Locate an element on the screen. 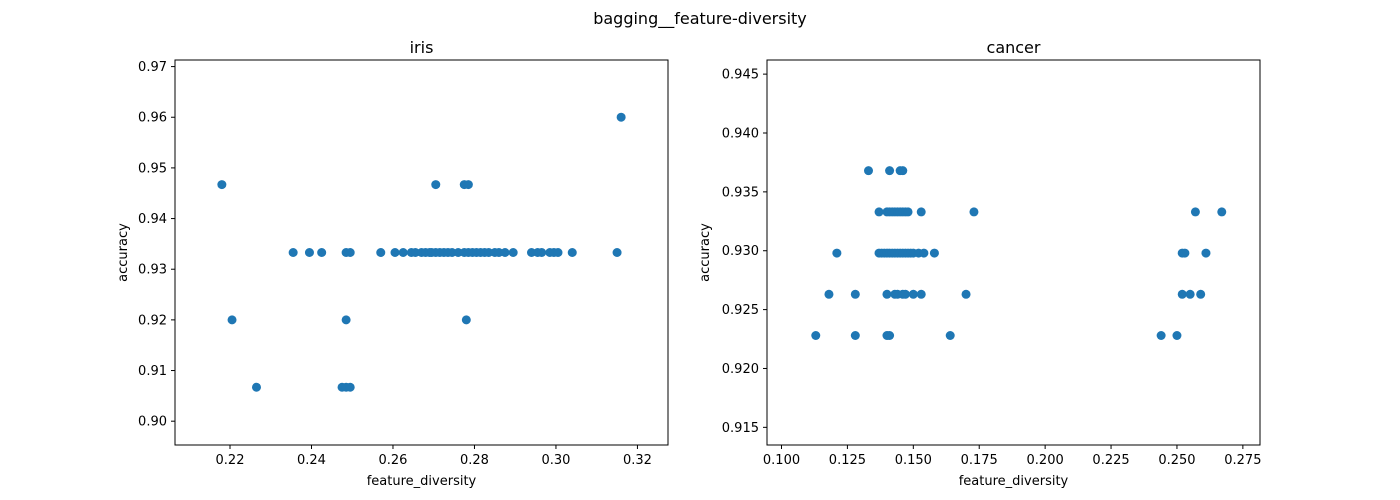  y-tick-label: 0.95 is located at coordinates (152, 168).